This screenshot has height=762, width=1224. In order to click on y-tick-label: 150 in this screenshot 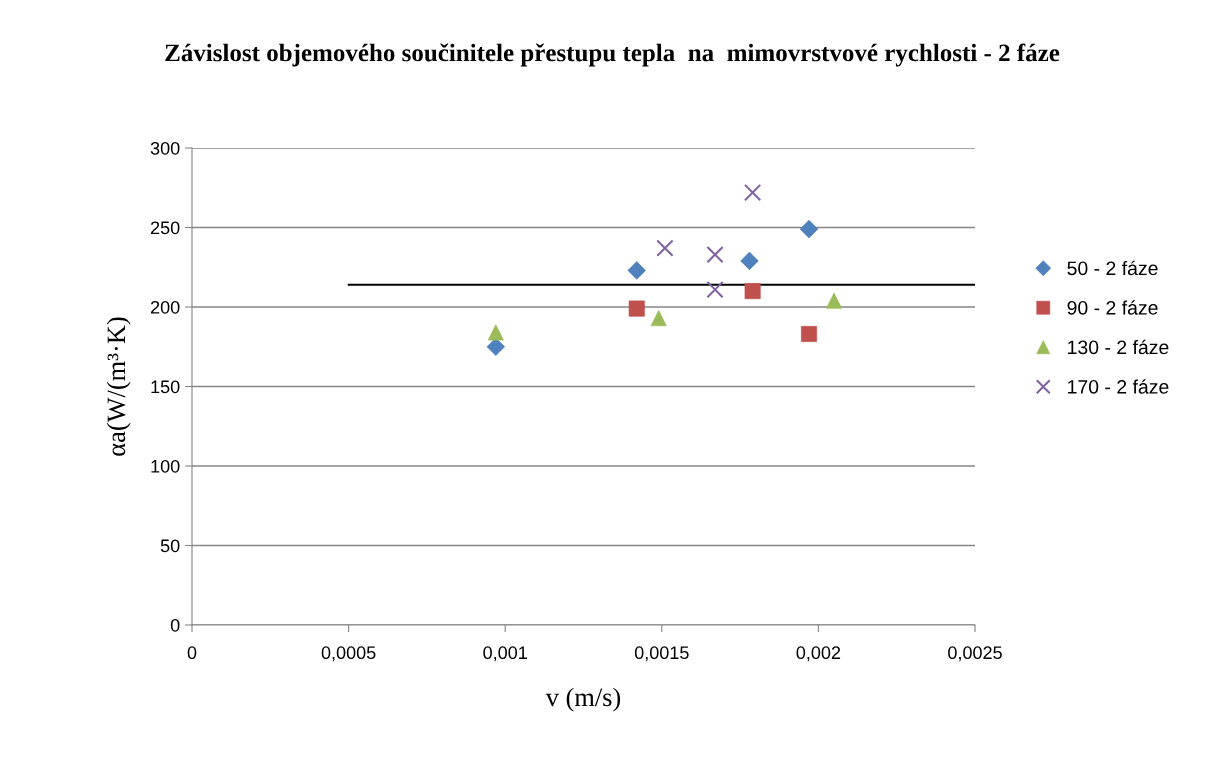, I will do `click(165, 387)`.